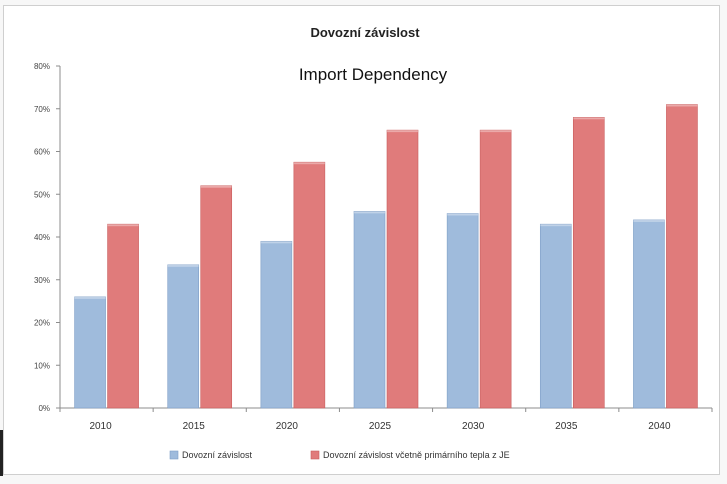  What do you see at coordinates (42, 237) in the screenshot?
I see `y-tick-label: 40%` at bounding box center [42, 237].